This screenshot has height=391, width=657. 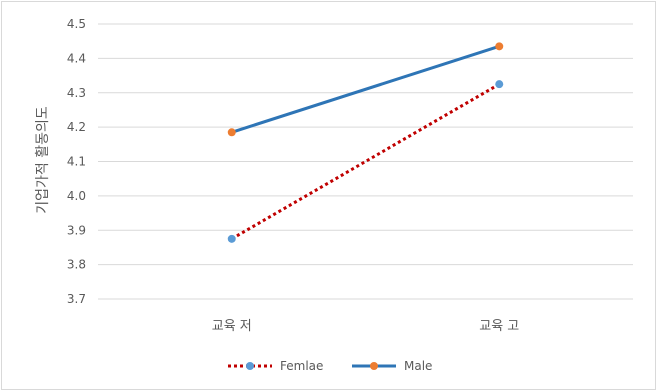 I want to click on y-tick-label: 4.4, so click(x=76, y=58).